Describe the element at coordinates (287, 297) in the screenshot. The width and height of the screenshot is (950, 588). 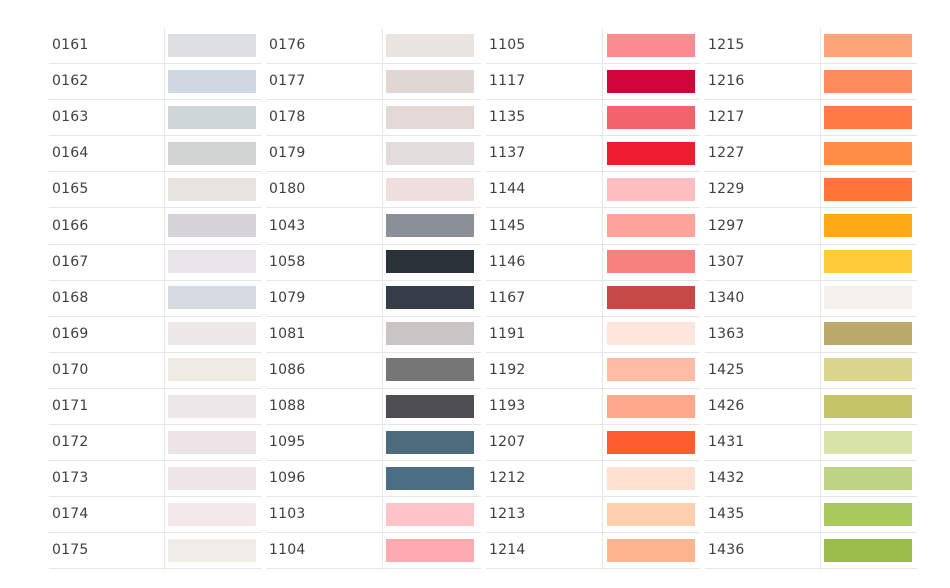
I see `color-code: 1079` at that location.